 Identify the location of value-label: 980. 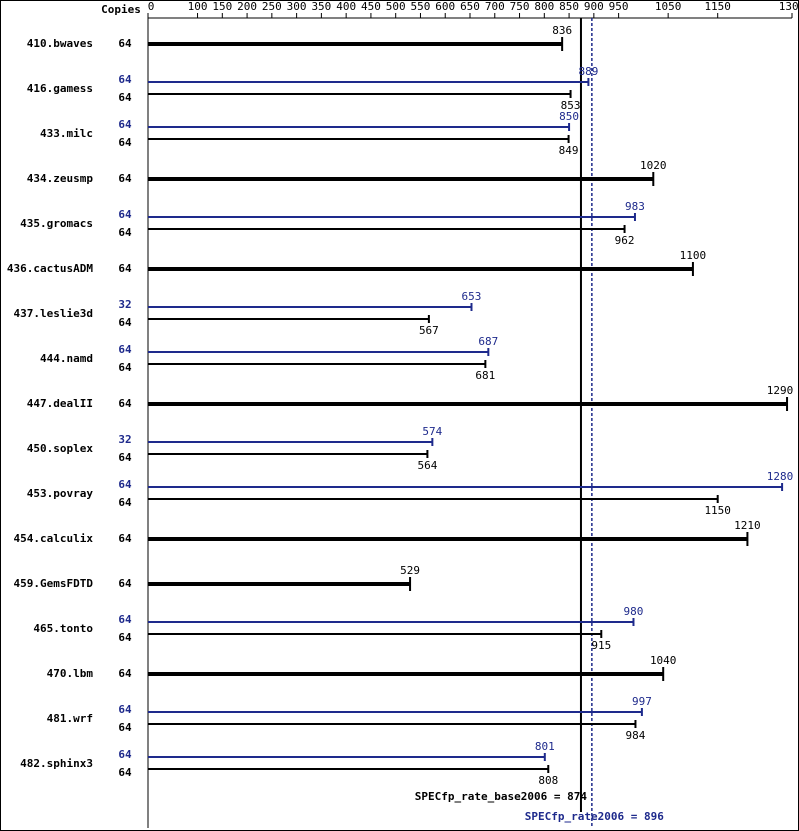
(634, 611).